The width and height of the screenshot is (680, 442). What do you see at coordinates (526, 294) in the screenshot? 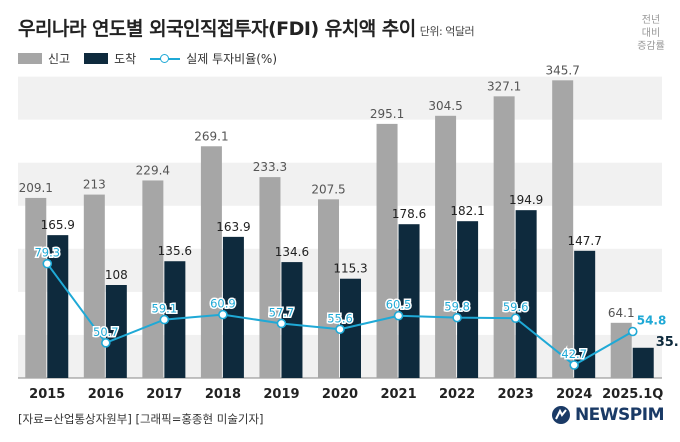
I see `bar-arrived-2023` at bounding box center [526, 294].